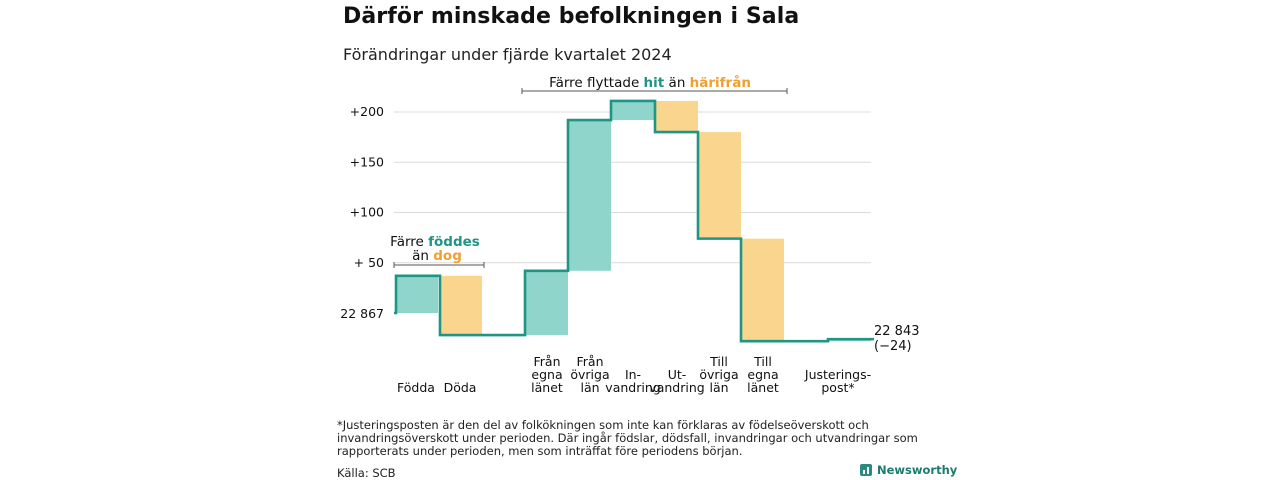  Describe the element at coordinates (571, 16) in the screenshot. I see `chart-title: Därför minskade befolkningen i Sala` at that location.